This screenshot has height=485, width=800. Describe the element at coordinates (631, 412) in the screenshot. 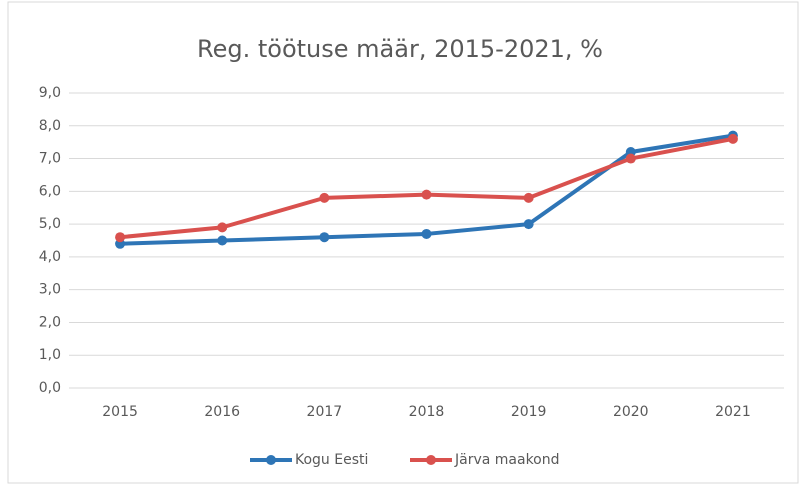

I see `x-tick-label: 2020` at that location.